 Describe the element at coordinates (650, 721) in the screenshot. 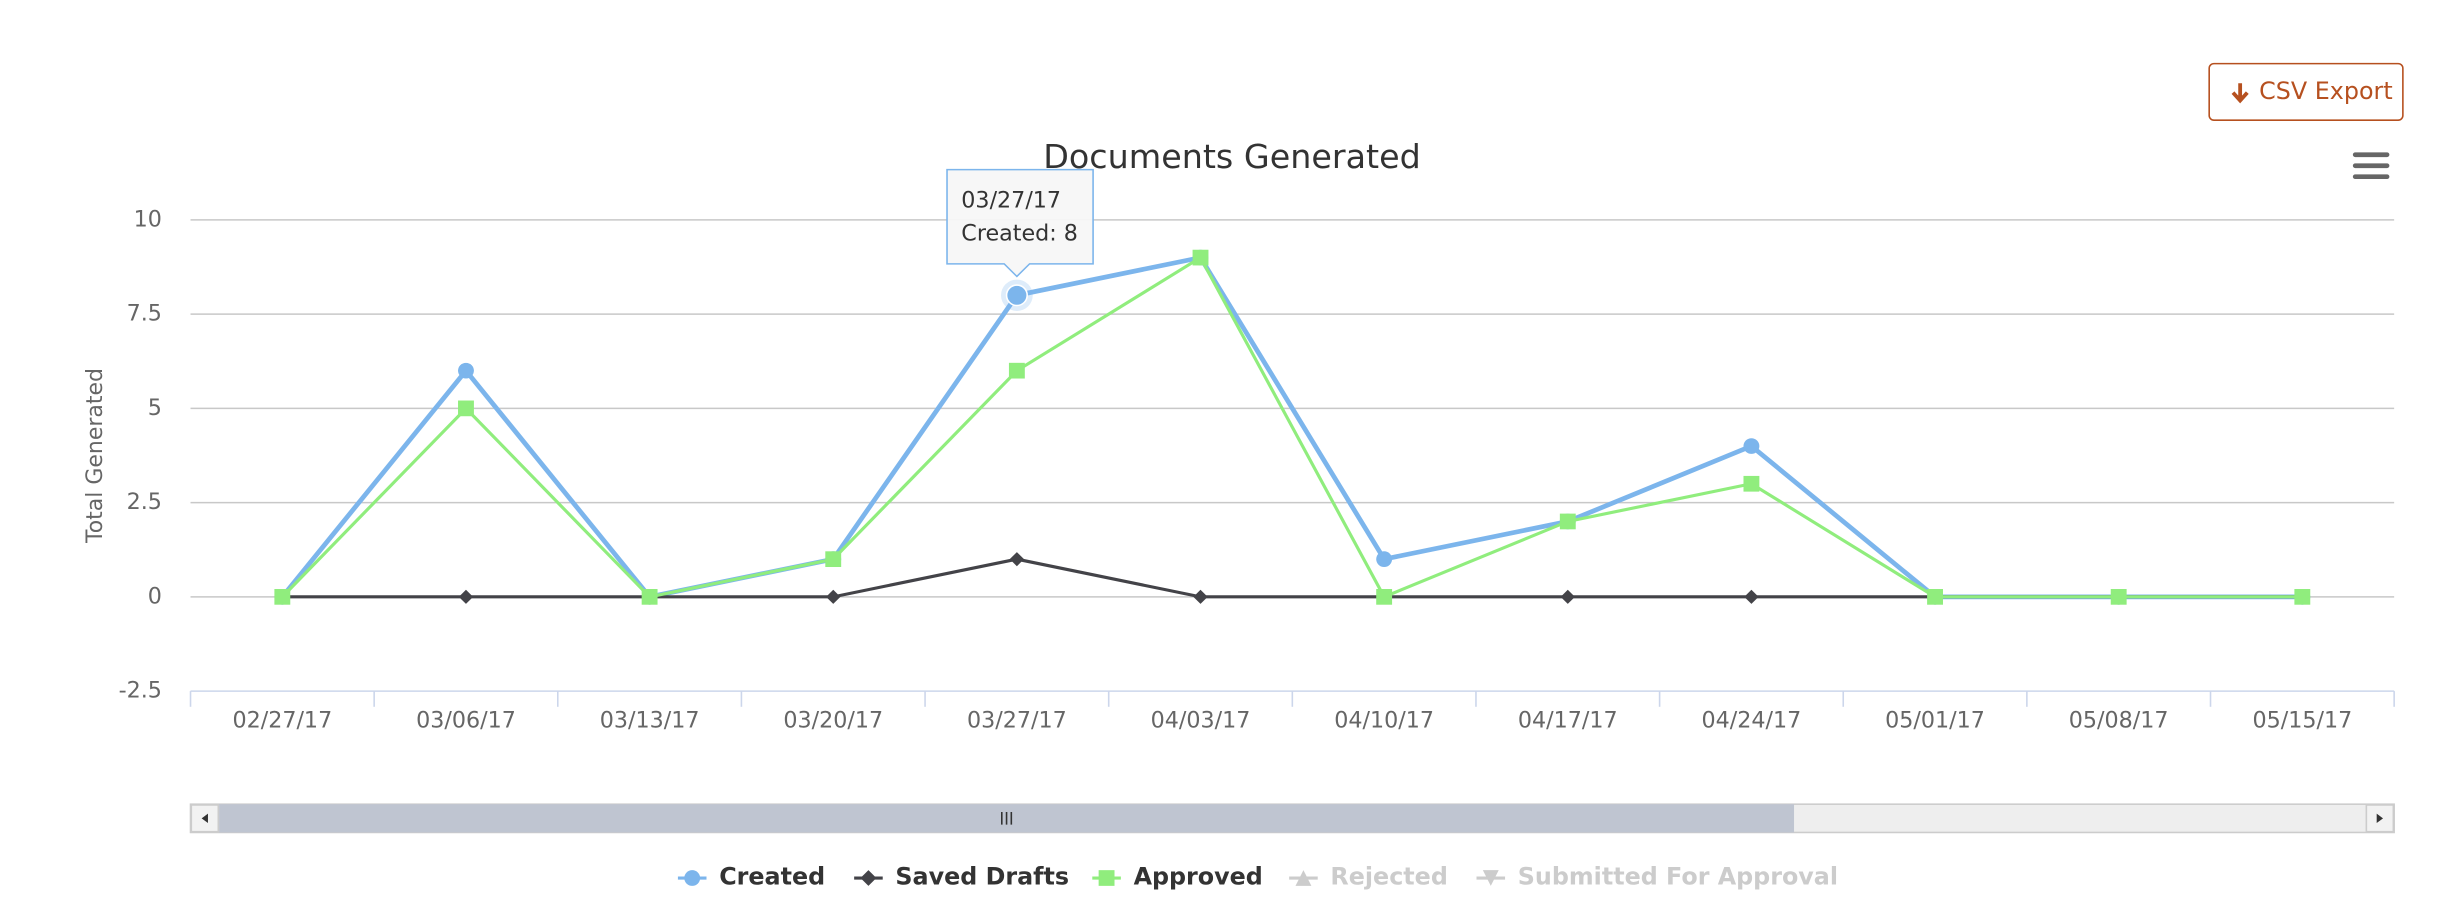

I see `x-tick-label: 03/13/17` at that location.